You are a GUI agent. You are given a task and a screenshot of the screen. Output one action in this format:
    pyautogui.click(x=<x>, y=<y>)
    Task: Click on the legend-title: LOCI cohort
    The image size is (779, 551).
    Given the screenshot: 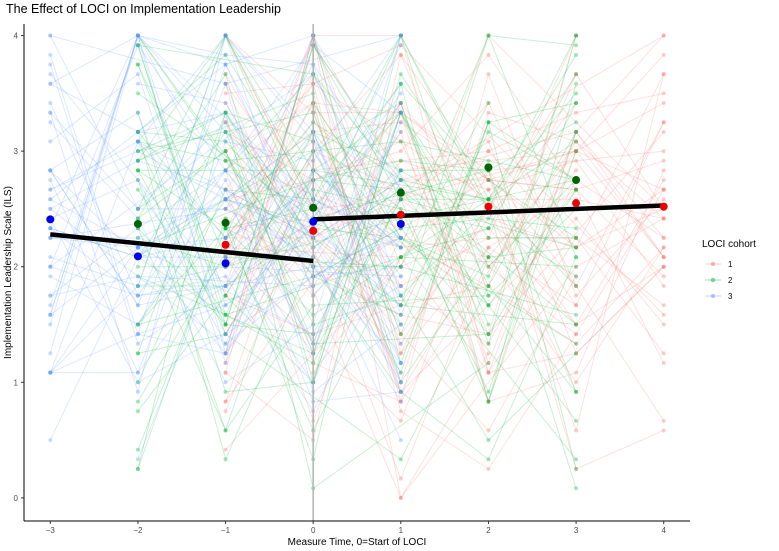 What is the action you would take?
    pyautogui.click(x=729, y=244)
    